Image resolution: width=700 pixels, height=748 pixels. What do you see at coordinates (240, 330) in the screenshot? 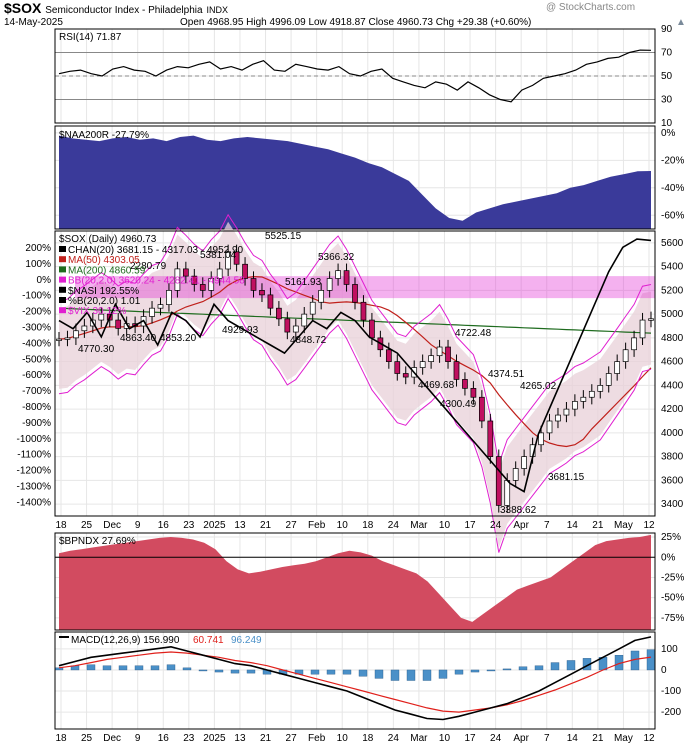
I see `price-annotation-label: 4929.93` at bounding box center [240, 330].